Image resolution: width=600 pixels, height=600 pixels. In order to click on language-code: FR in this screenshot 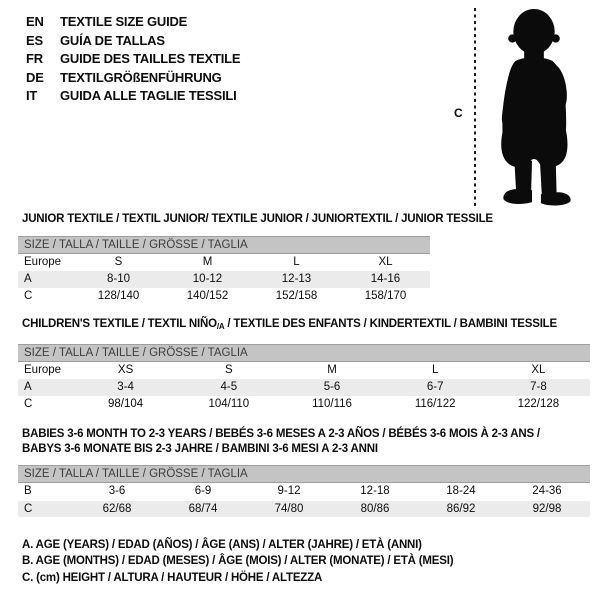, I will do `click(34, 59)`.